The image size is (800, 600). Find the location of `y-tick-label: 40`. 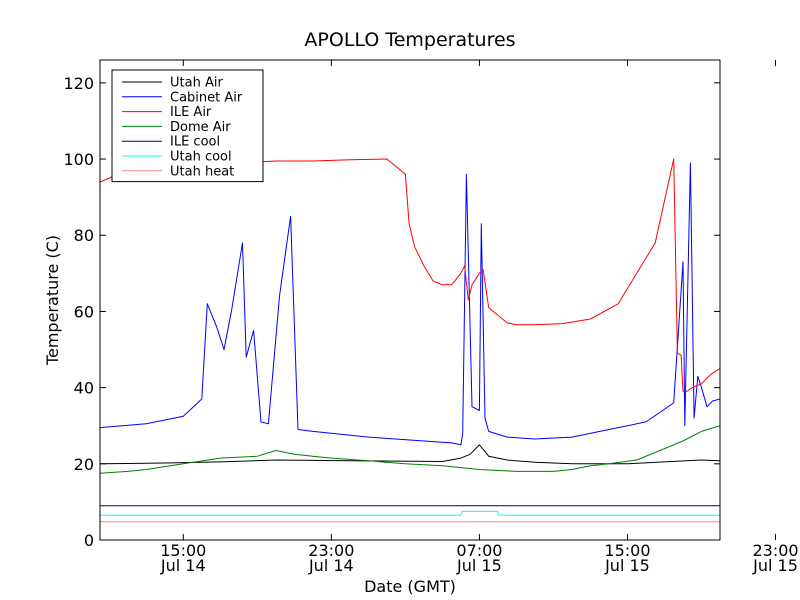

y-tick-label: 40 is located at coordinates (84, 388).